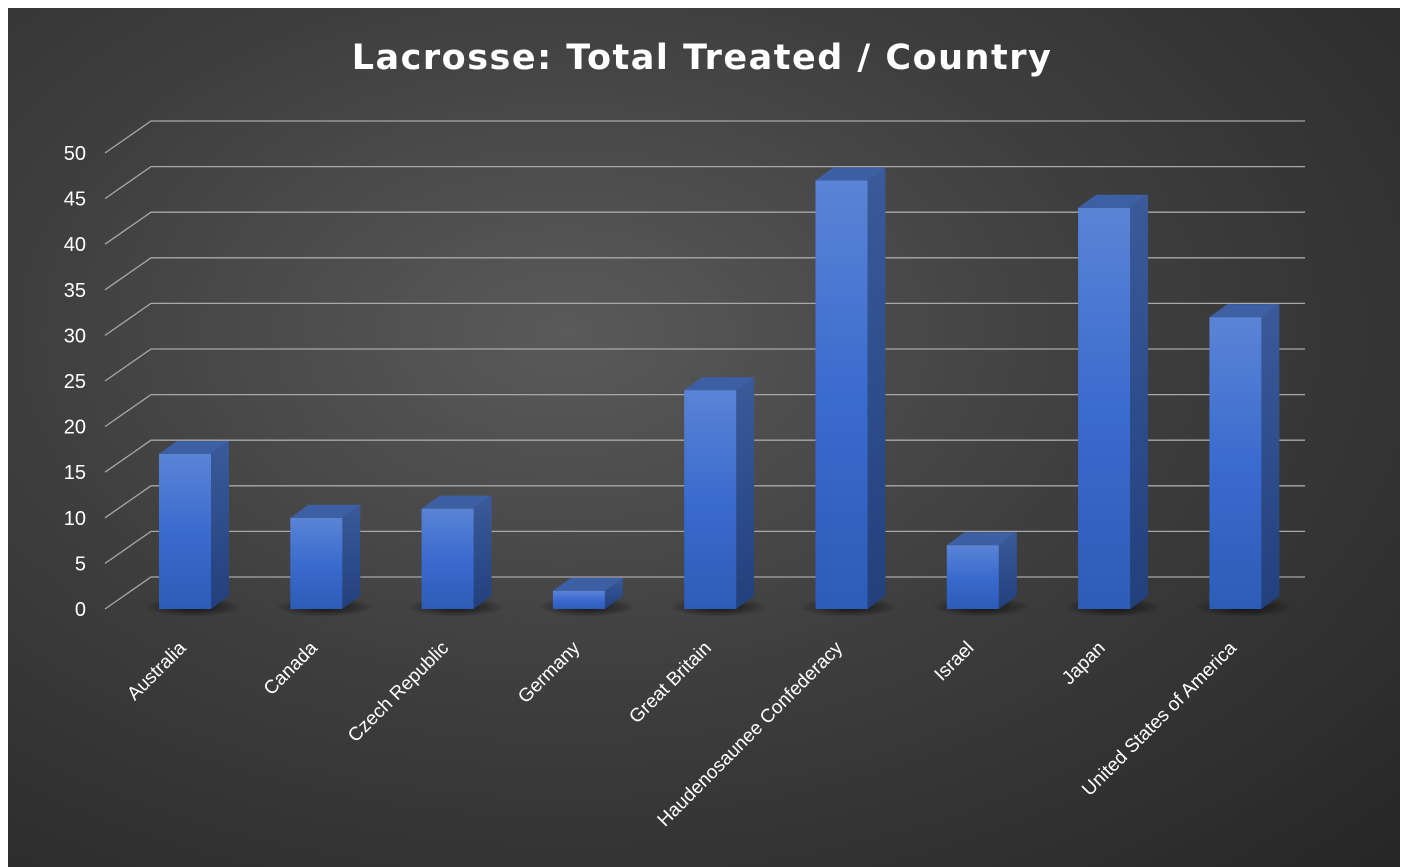 The width and height of the screenshot is (1405, 867). I want to click on x-tick-label: Czech Republic, so click(398, 692).